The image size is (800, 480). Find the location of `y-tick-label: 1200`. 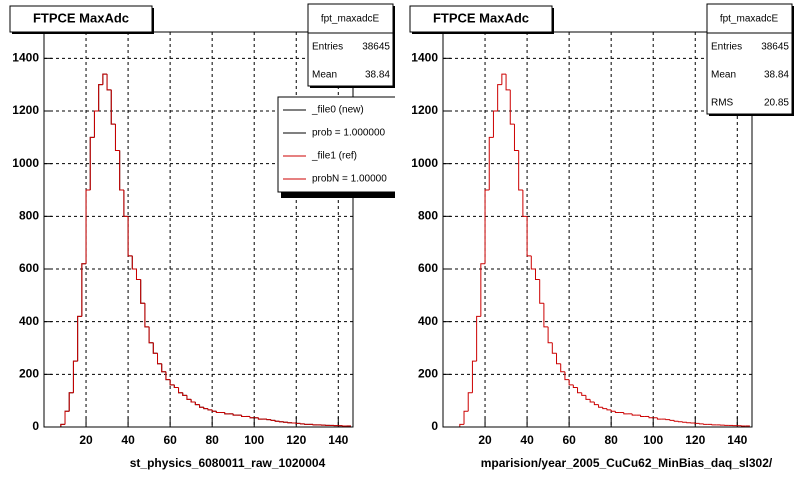

y-tick-label: 1200 is located at coordinates (424, 110).